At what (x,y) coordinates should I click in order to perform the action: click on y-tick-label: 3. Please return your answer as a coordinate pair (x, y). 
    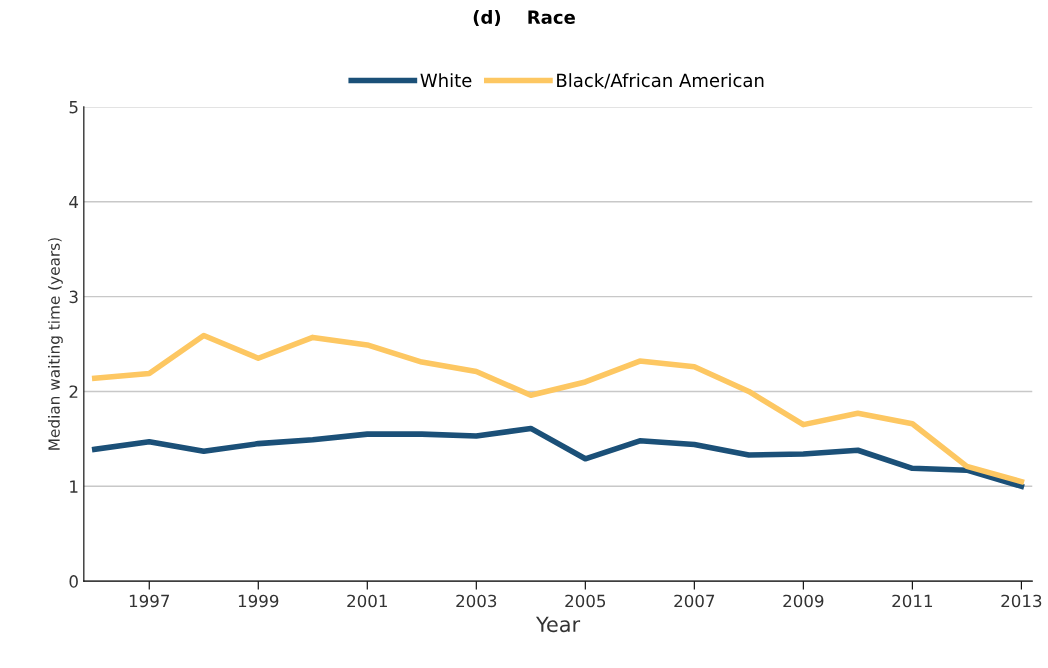
    Looking at the image, I should click on (73, 297).